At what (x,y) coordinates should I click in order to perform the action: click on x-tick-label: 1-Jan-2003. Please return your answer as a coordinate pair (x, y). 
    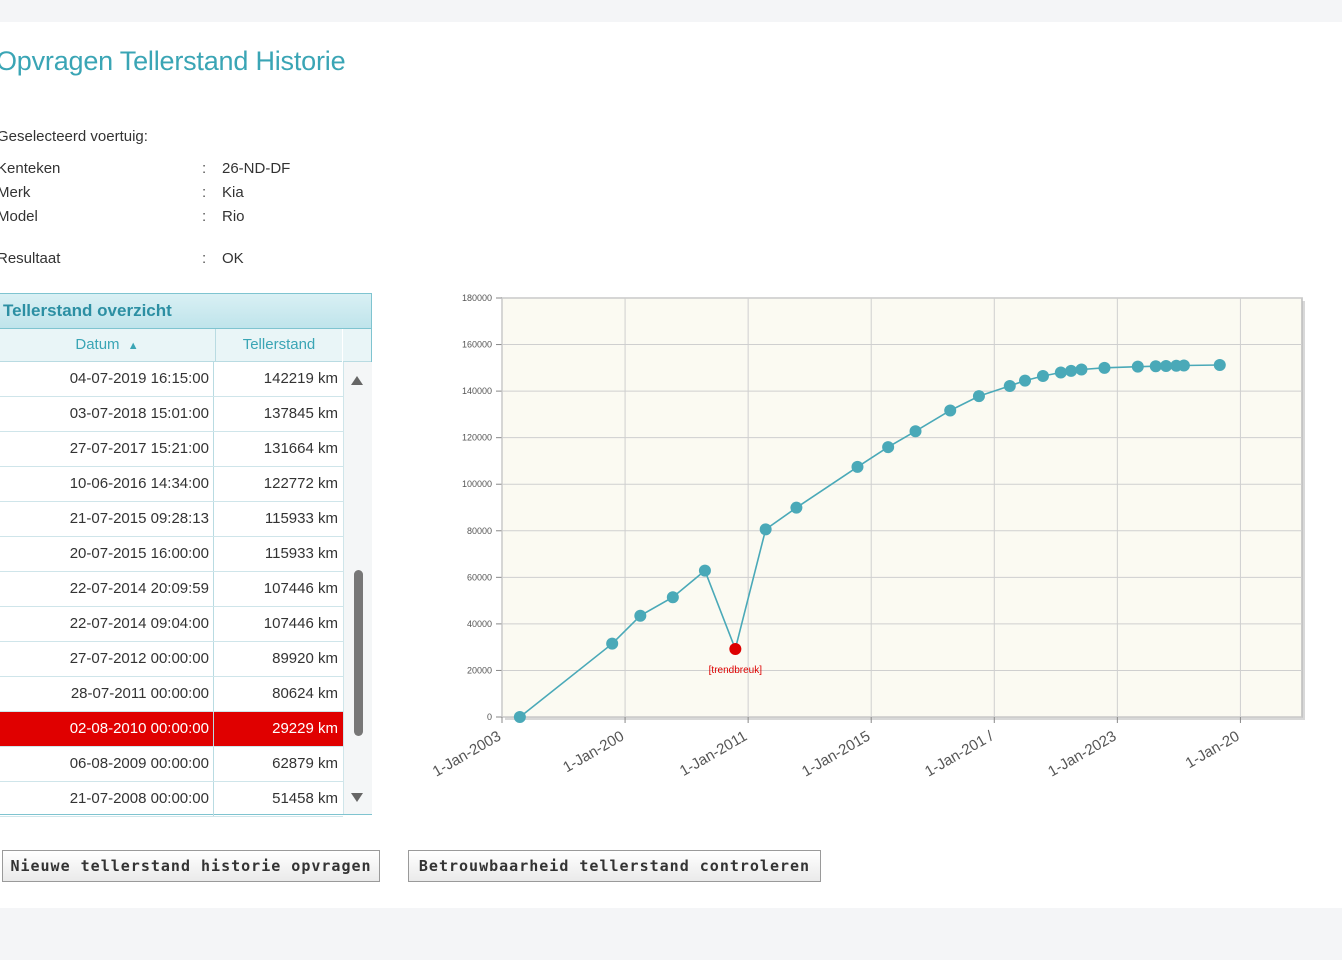
    Looking at the image, I should click on (467, 754).